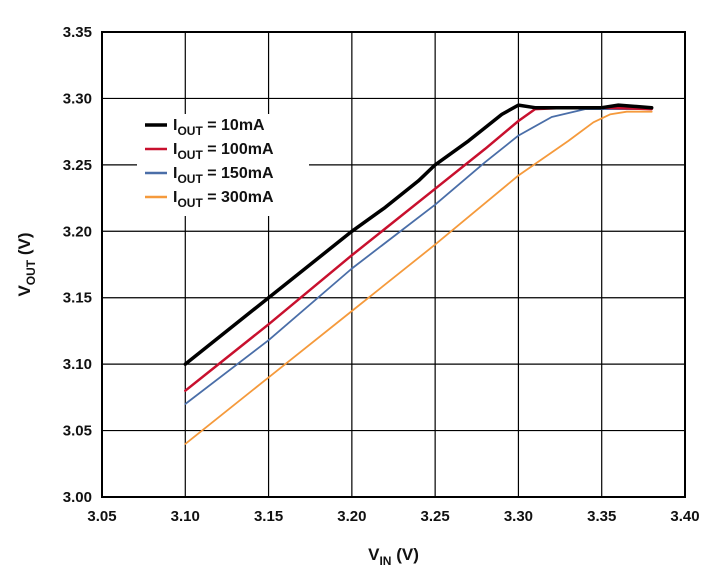  I want to click on y-axis-label-sub: OUT, so click(31, 272).